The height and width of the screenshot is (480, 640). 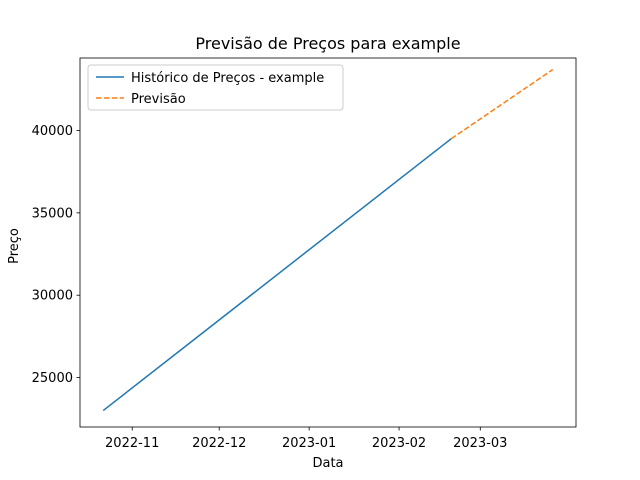 I want to click on x-axis-label: Data, so click(x=327, y=463).